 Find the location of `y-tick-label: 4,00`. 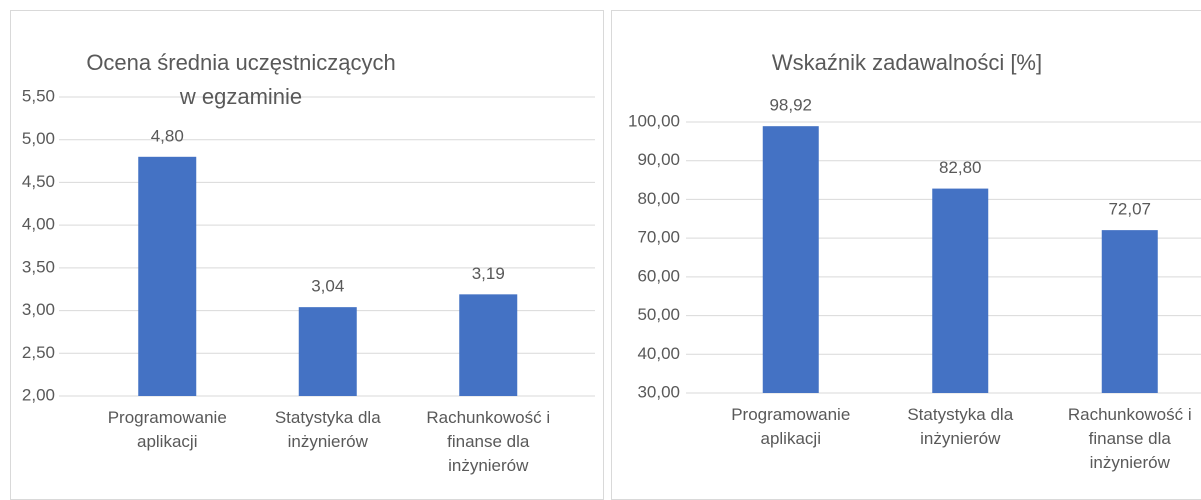

y-tick-label: 4,00 is located at coordinates (38, 224).